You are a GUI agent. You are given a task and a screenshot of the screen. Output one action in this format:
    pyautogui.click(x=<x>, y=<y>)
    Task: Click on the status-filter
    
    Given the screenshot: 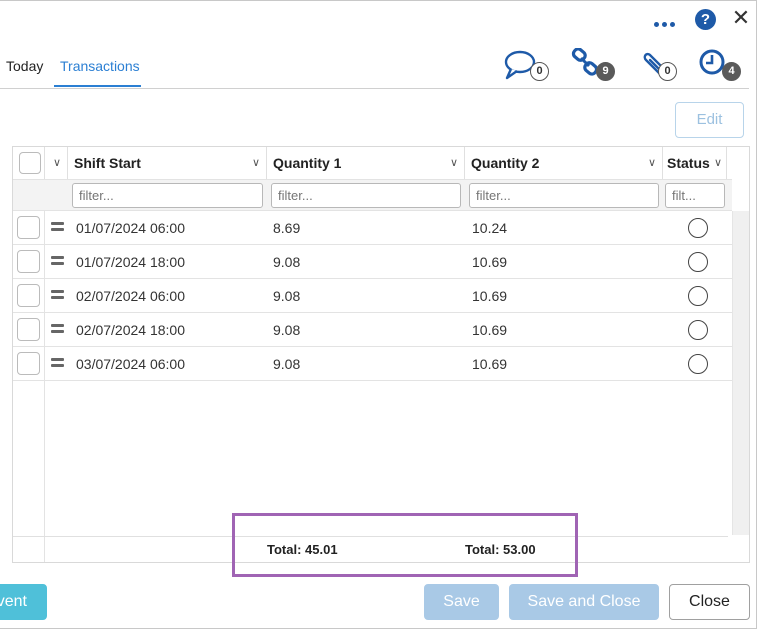 What is the action you would take?
    pyautogui.click(x=695, y=195)
    